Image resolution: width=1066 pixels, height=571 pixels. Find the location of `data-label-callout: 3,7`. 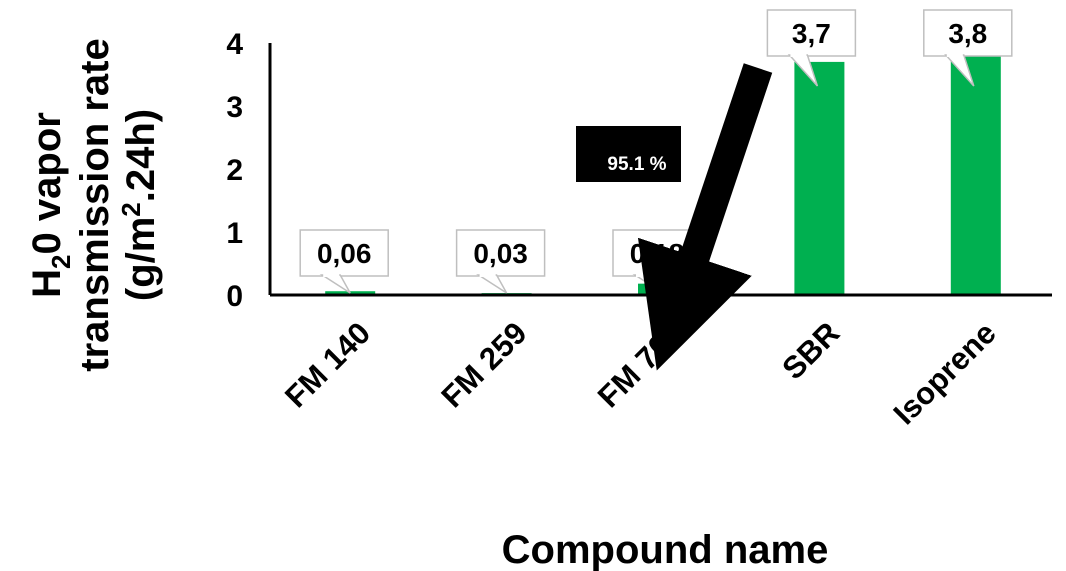

data-label-callout: 3,7 is located at coordinates (811, 48).